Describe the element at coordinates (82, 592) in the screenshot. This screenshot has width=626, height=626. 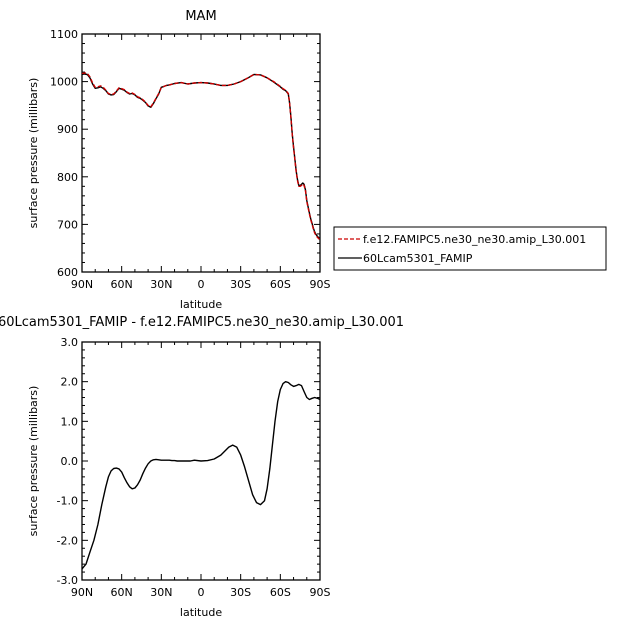
I see `bottom-x-tick-label: 90N` at that location.